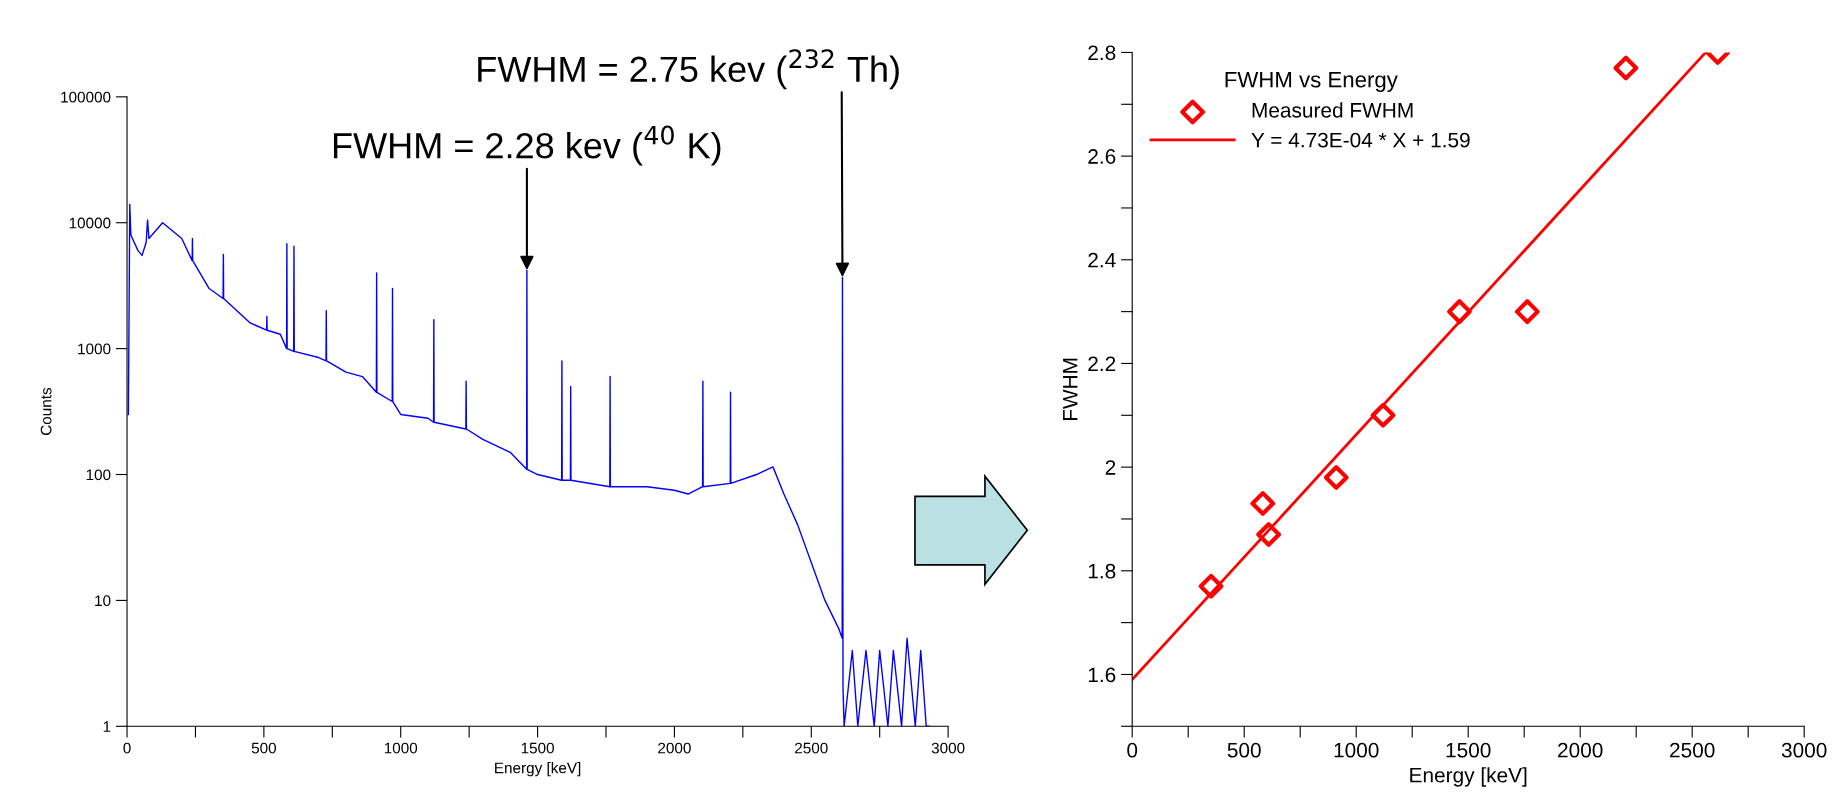 This screenshot has height=807, width=1841. What do you see at coordinates (1102, 156) in the screenshot?
I see `y-tick-label: 2.6` at bounding box center [1102, 156].